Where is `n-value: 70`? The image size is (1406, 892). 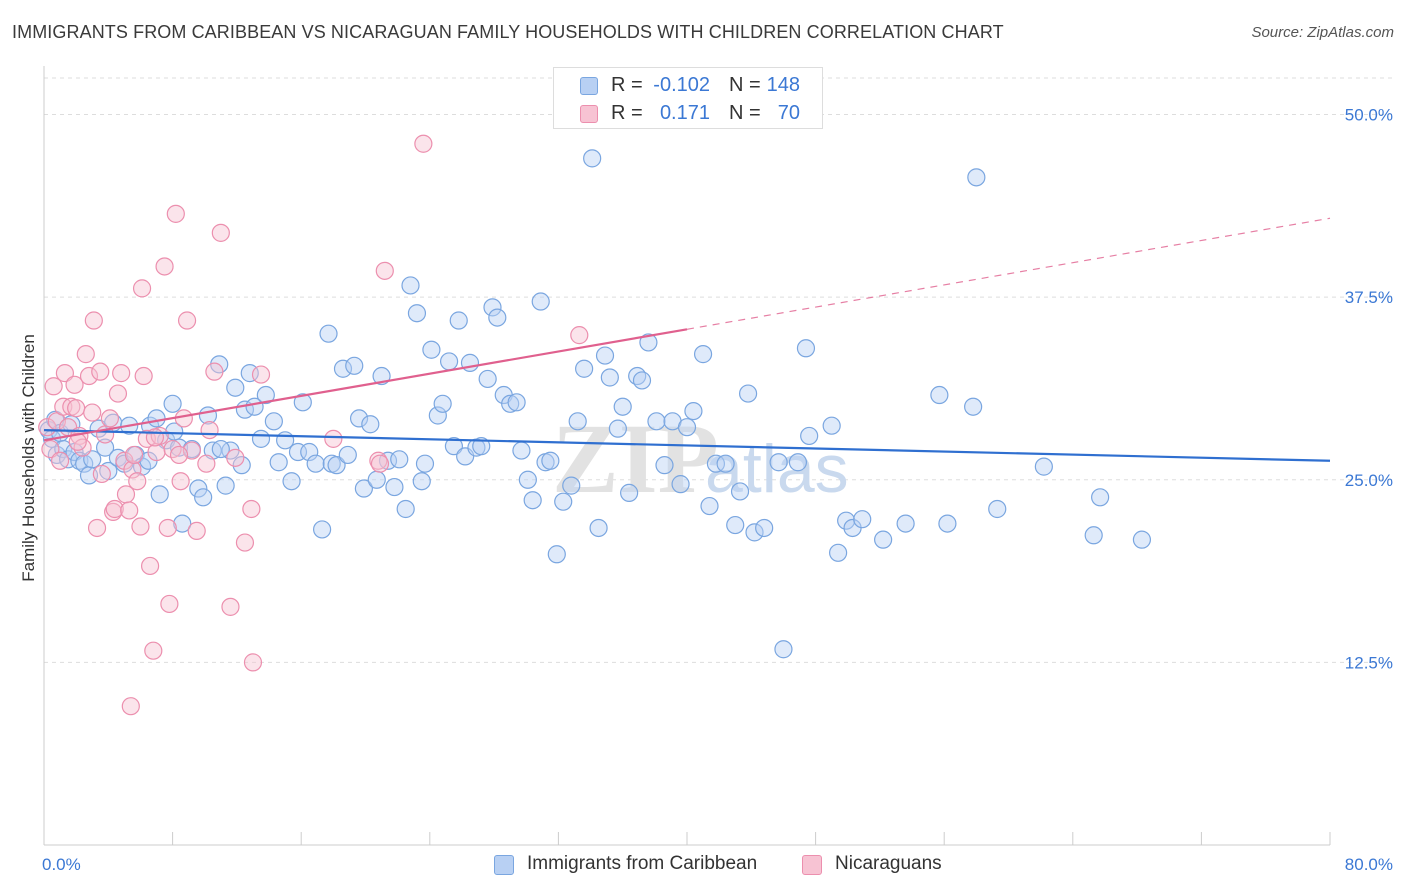
n-value: 70 is located at coordinates (788, 113).